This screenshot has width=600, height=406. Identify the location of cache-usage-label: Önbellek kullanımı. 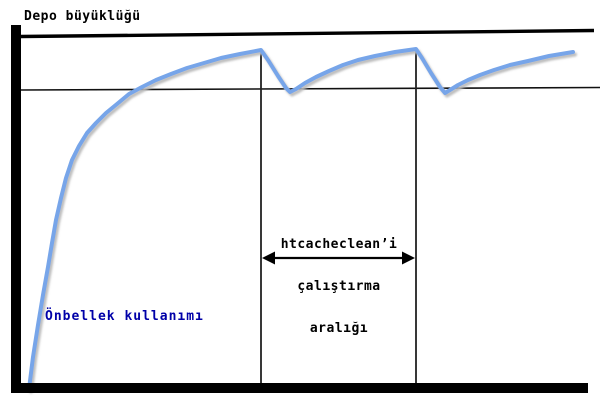
(124, 316).